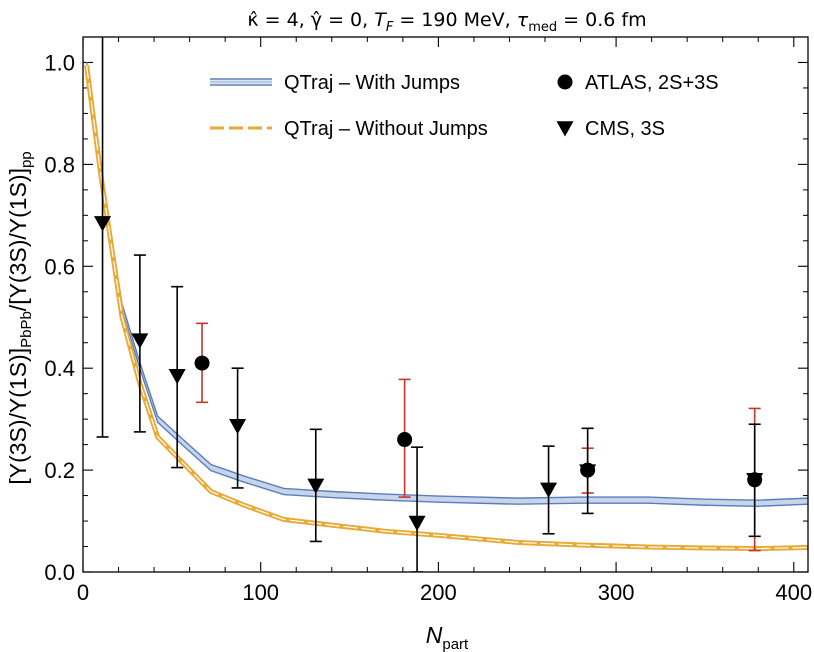  Describe the element at coordinates (59, 164) in the screenshot. I see `y-tick-label: 0.8` at that location.